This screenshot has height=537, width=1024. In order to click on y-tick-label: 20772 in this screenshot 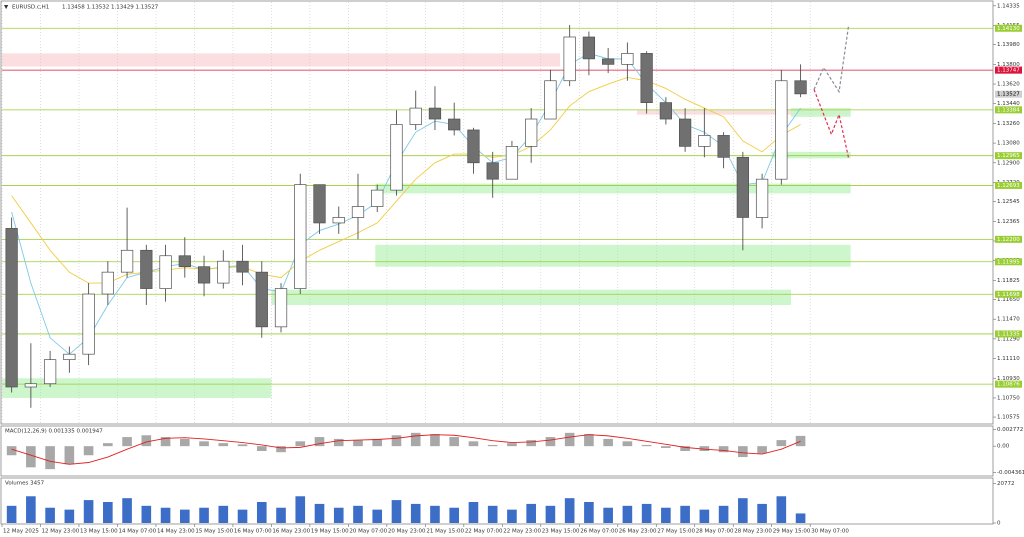, I will do `click(1006, 484)`.